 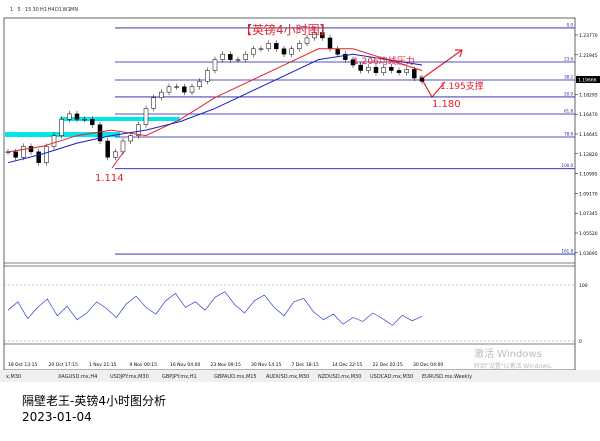 What do you see at coordinates (446, 104) in the screenshot?
I see `annotation: 1.180` at bounding box center [446, 104].